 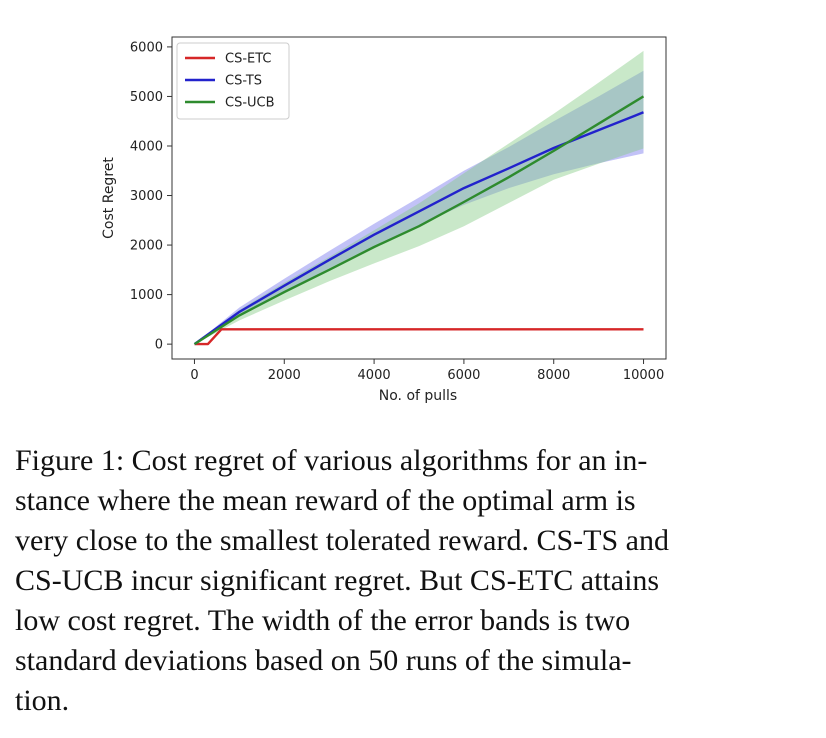 I want to click on y-tick-label: 1000, so click(x=146, y=295).